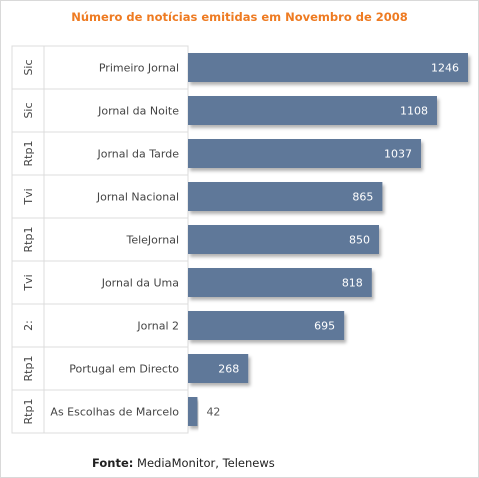  I want to click on group-label: 2:, so click(28, 325).